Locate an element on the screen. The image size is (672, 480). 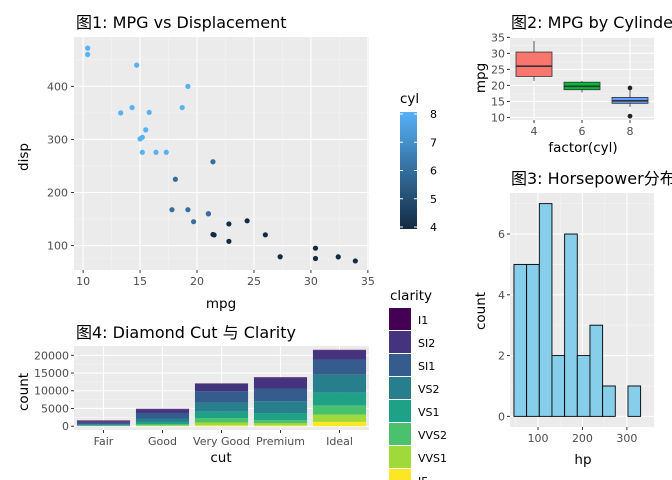
p4-title: 图4: Diamond Cut 与 Clarity is located at coordinates (186, 332).